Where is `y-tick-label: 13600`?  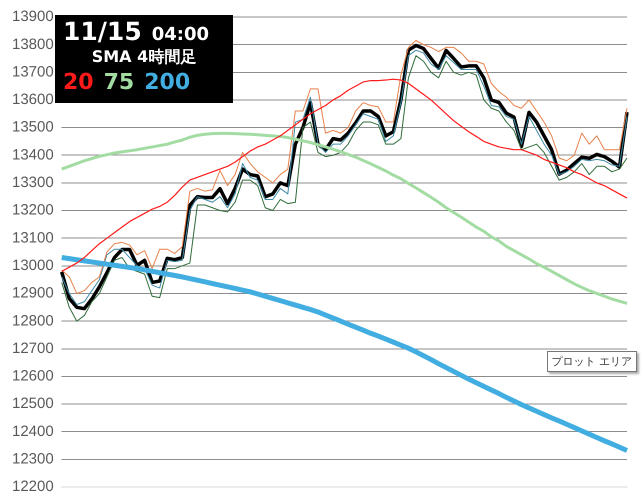 y-tick-label: 13600 is located at coordinates (33, 99).